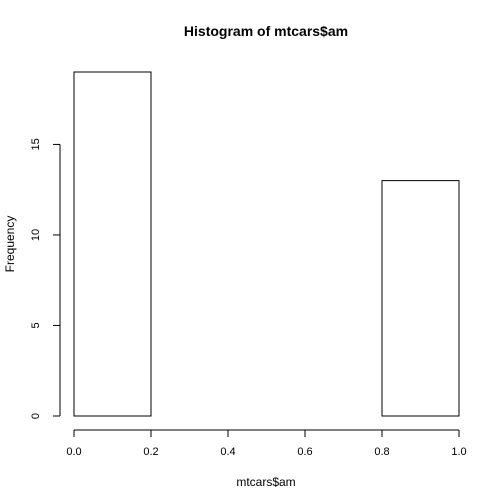  I want to click on y-tick-label: 10, so click(36, 235).